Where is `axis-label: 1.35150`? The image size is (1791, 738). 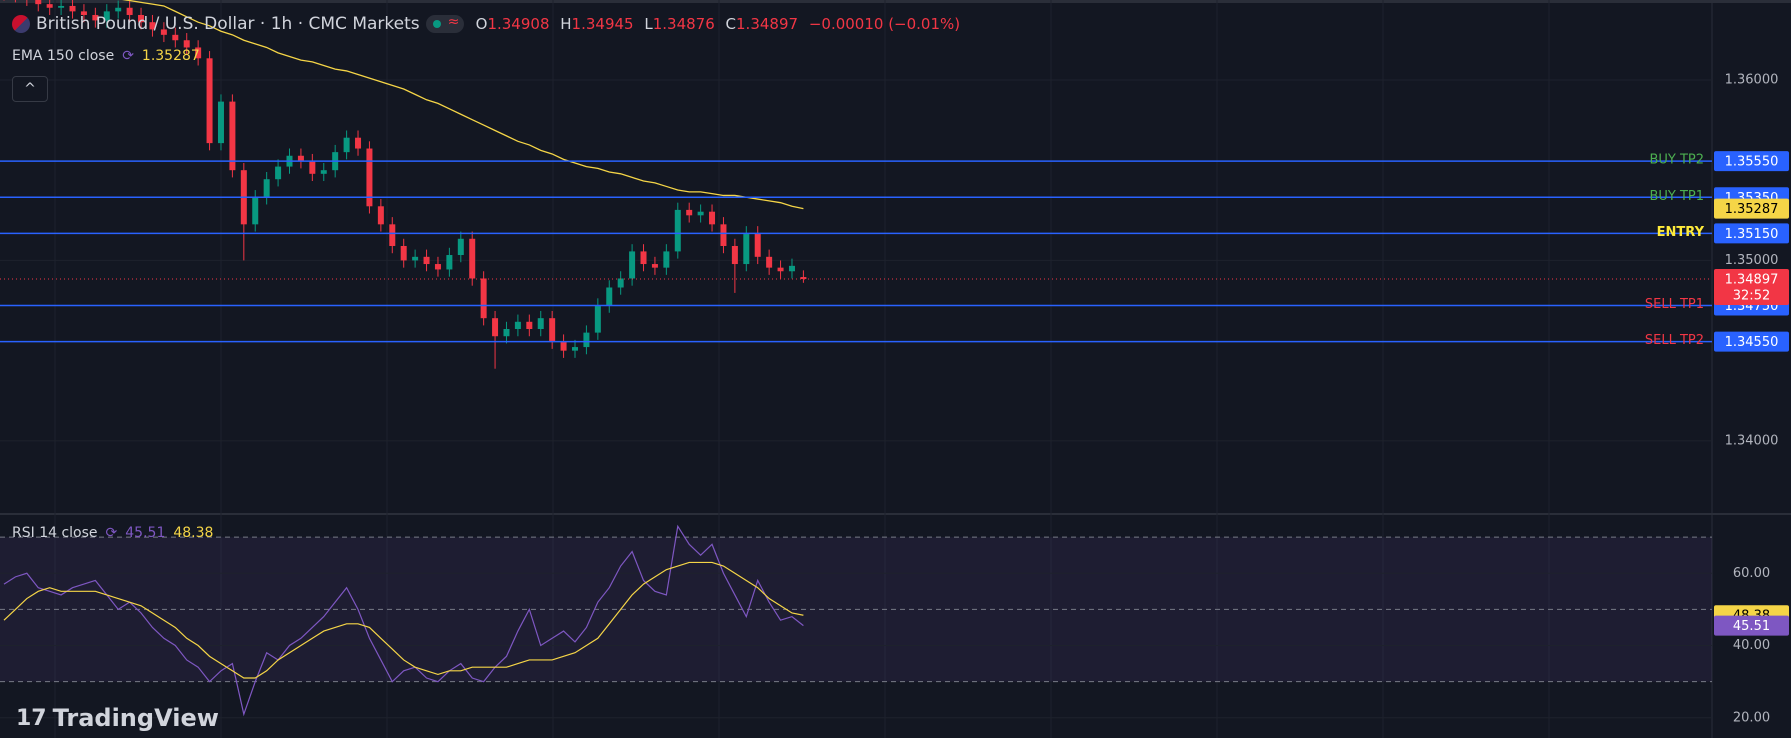 axis-label: 1.35150 is located at coordinates (1752, 234).